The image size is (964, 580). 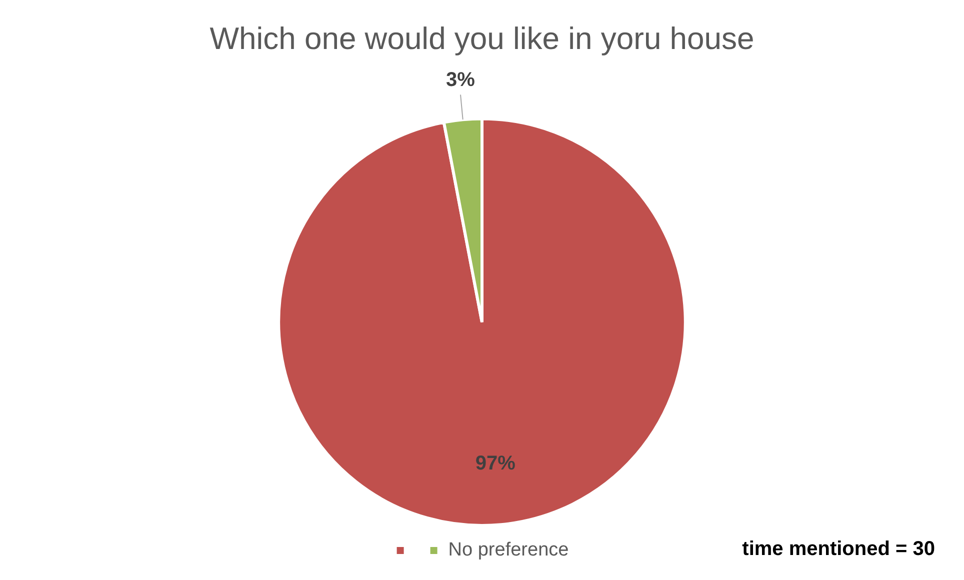 I want to click on text: time mentioned = 30, so click(x=838, y=549).